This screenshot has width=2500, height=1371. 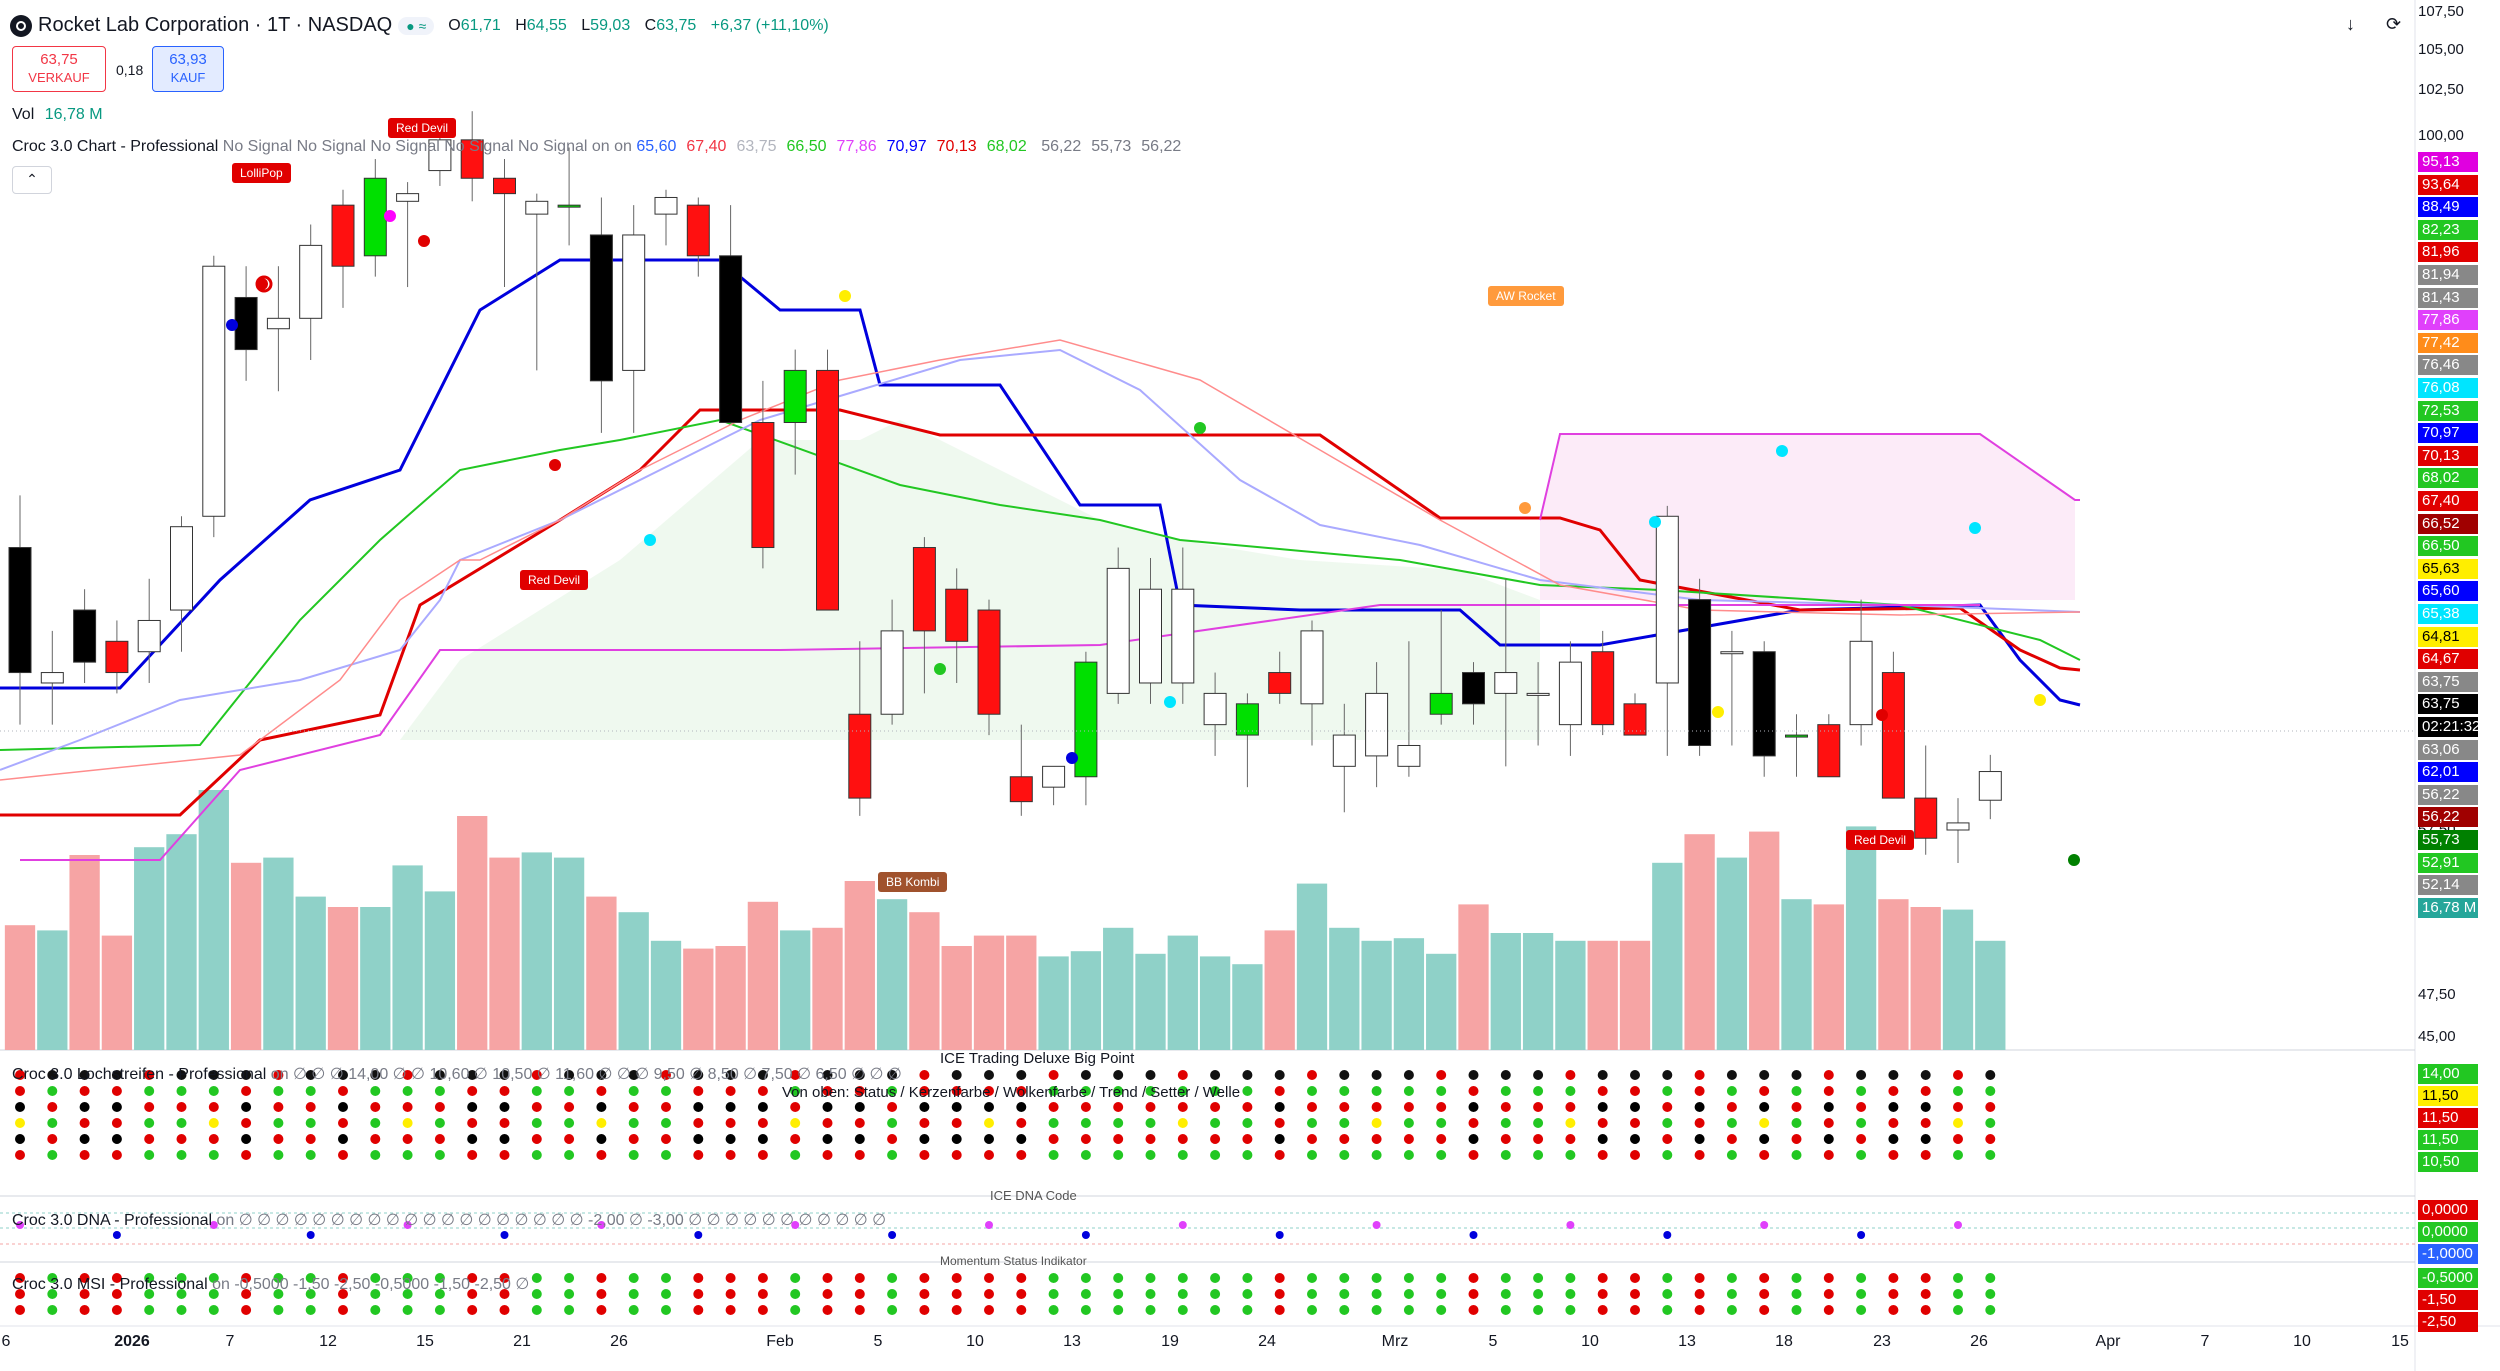 What do you see at coordinates (913, 882) in the screenshot?
I see `signal-bb-kombi: BB Kombi` at bounding box center [913, 882].